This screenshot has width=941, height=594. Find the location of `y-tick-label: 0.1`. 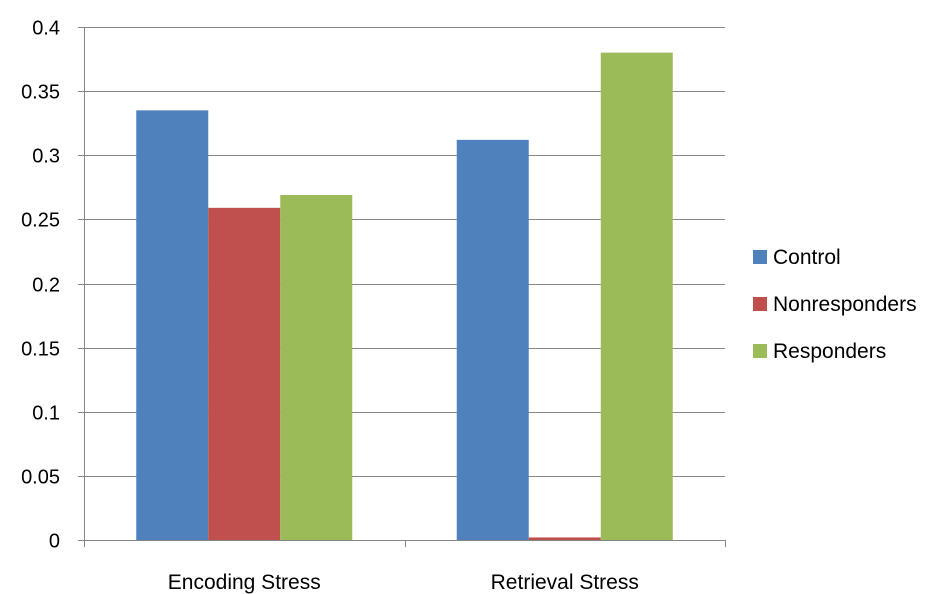

y-tick-label: 0.1 is located at coordinates (46, 414).